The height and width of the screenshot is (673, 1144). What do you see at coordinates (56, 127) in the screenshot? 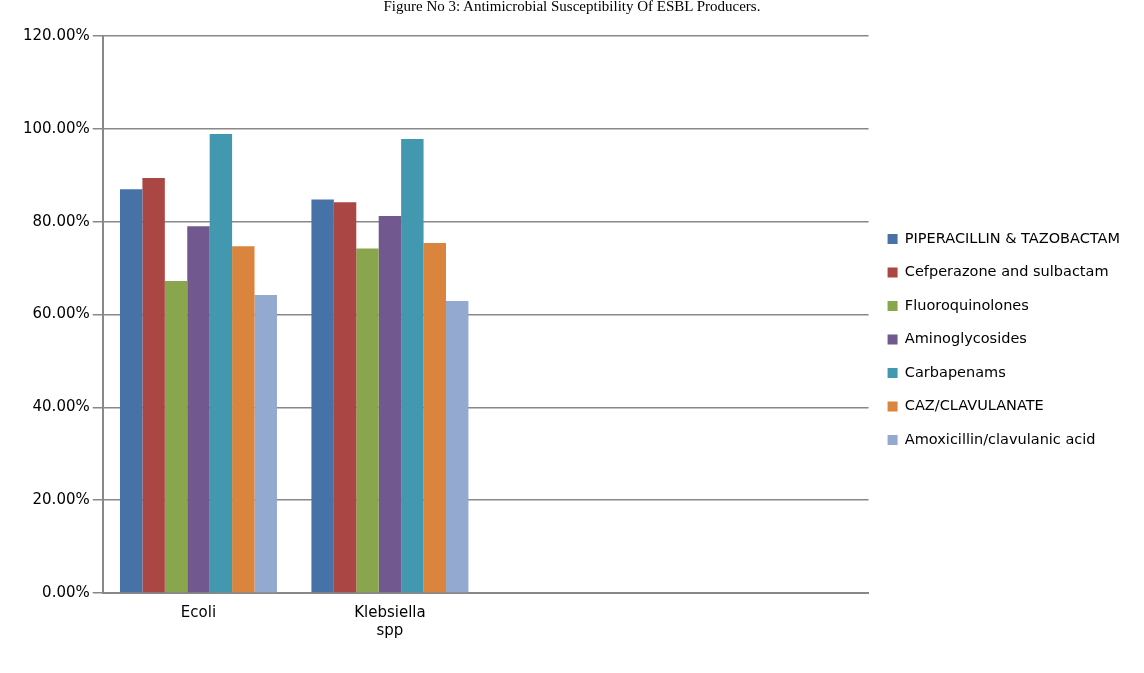
I see `y-tick-label: 100.00%` at bounding box center [56, 127].